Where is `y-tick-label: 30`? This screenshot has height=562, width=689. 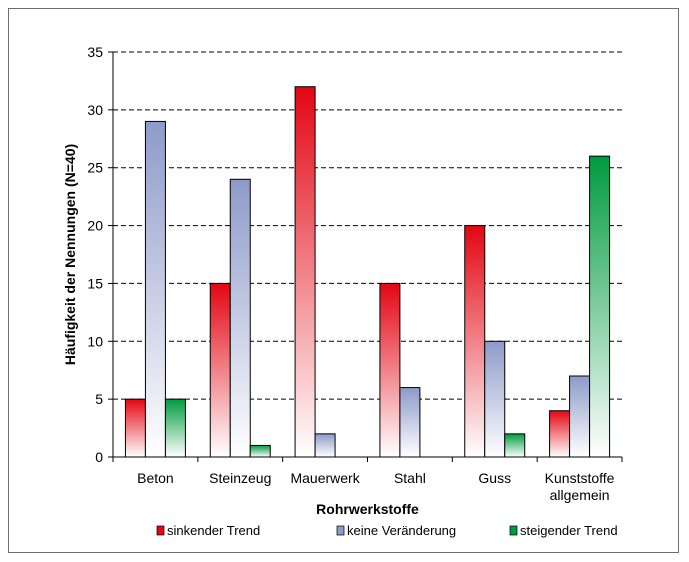
y-tick-label: 30 is located at coordinates (95, 110).